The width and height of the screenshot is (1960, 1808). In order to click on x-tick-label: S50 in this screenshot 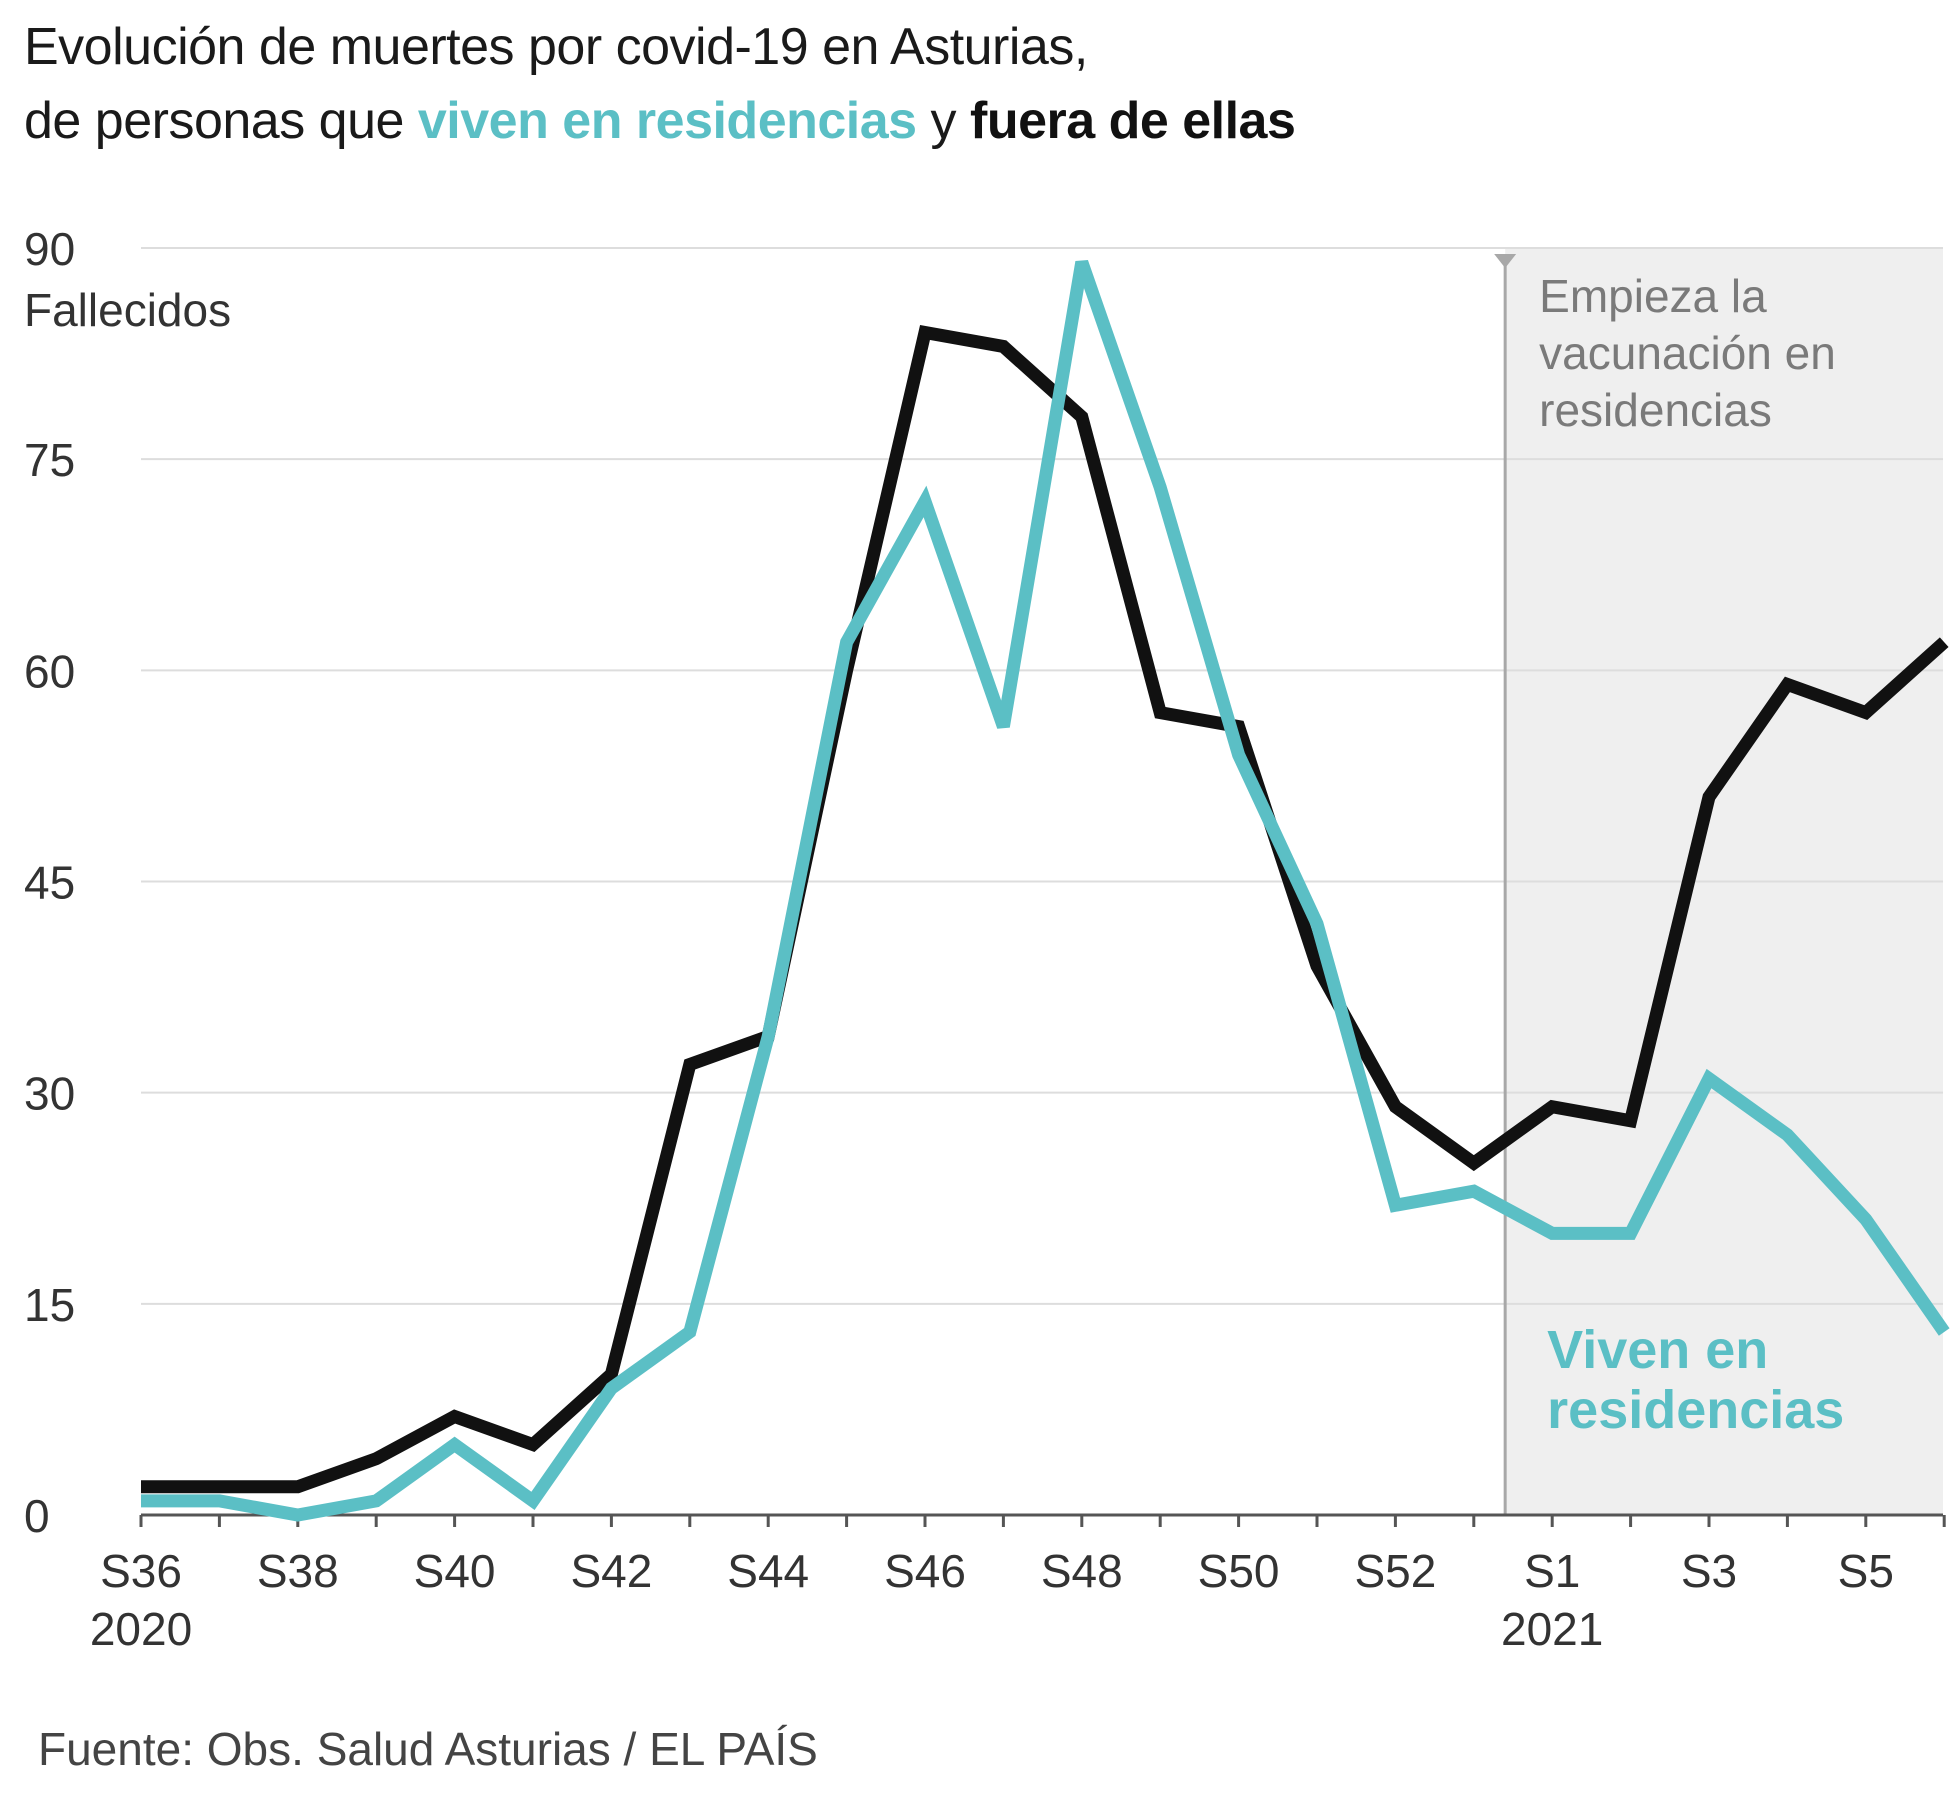, I will do `click(1239, 1571)`.